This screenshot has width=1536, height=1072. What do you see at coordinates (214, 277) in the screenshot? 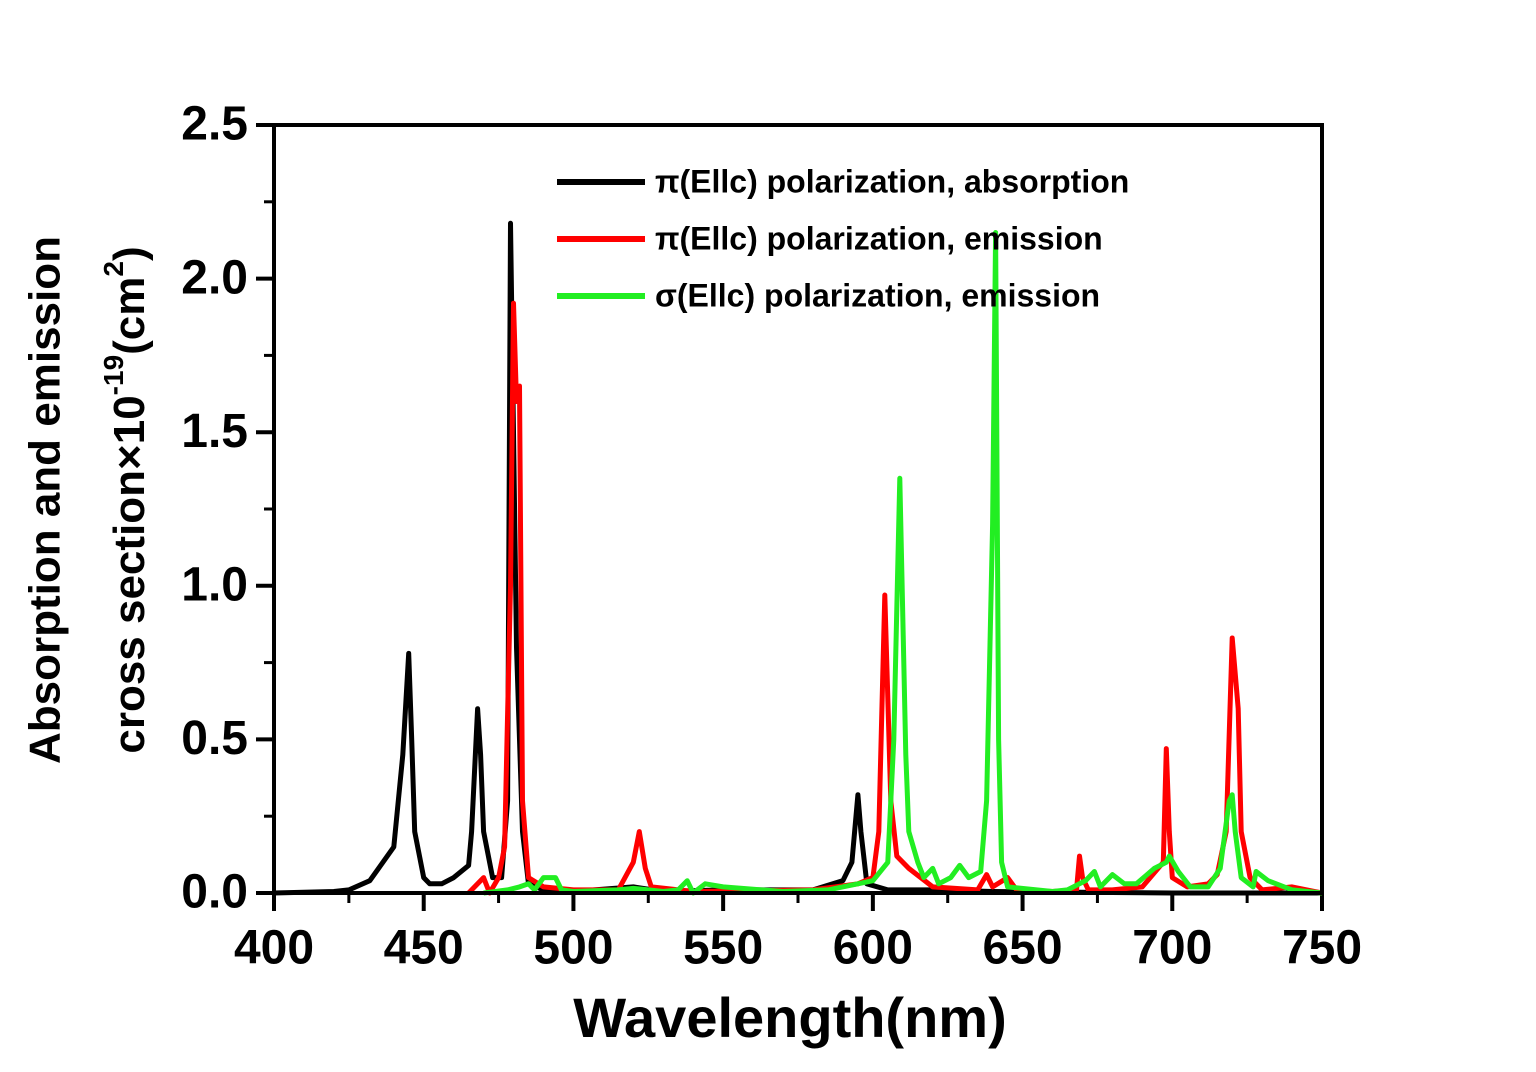
I see `y-tick-label: 2.0` at bounding box center [214, 277].